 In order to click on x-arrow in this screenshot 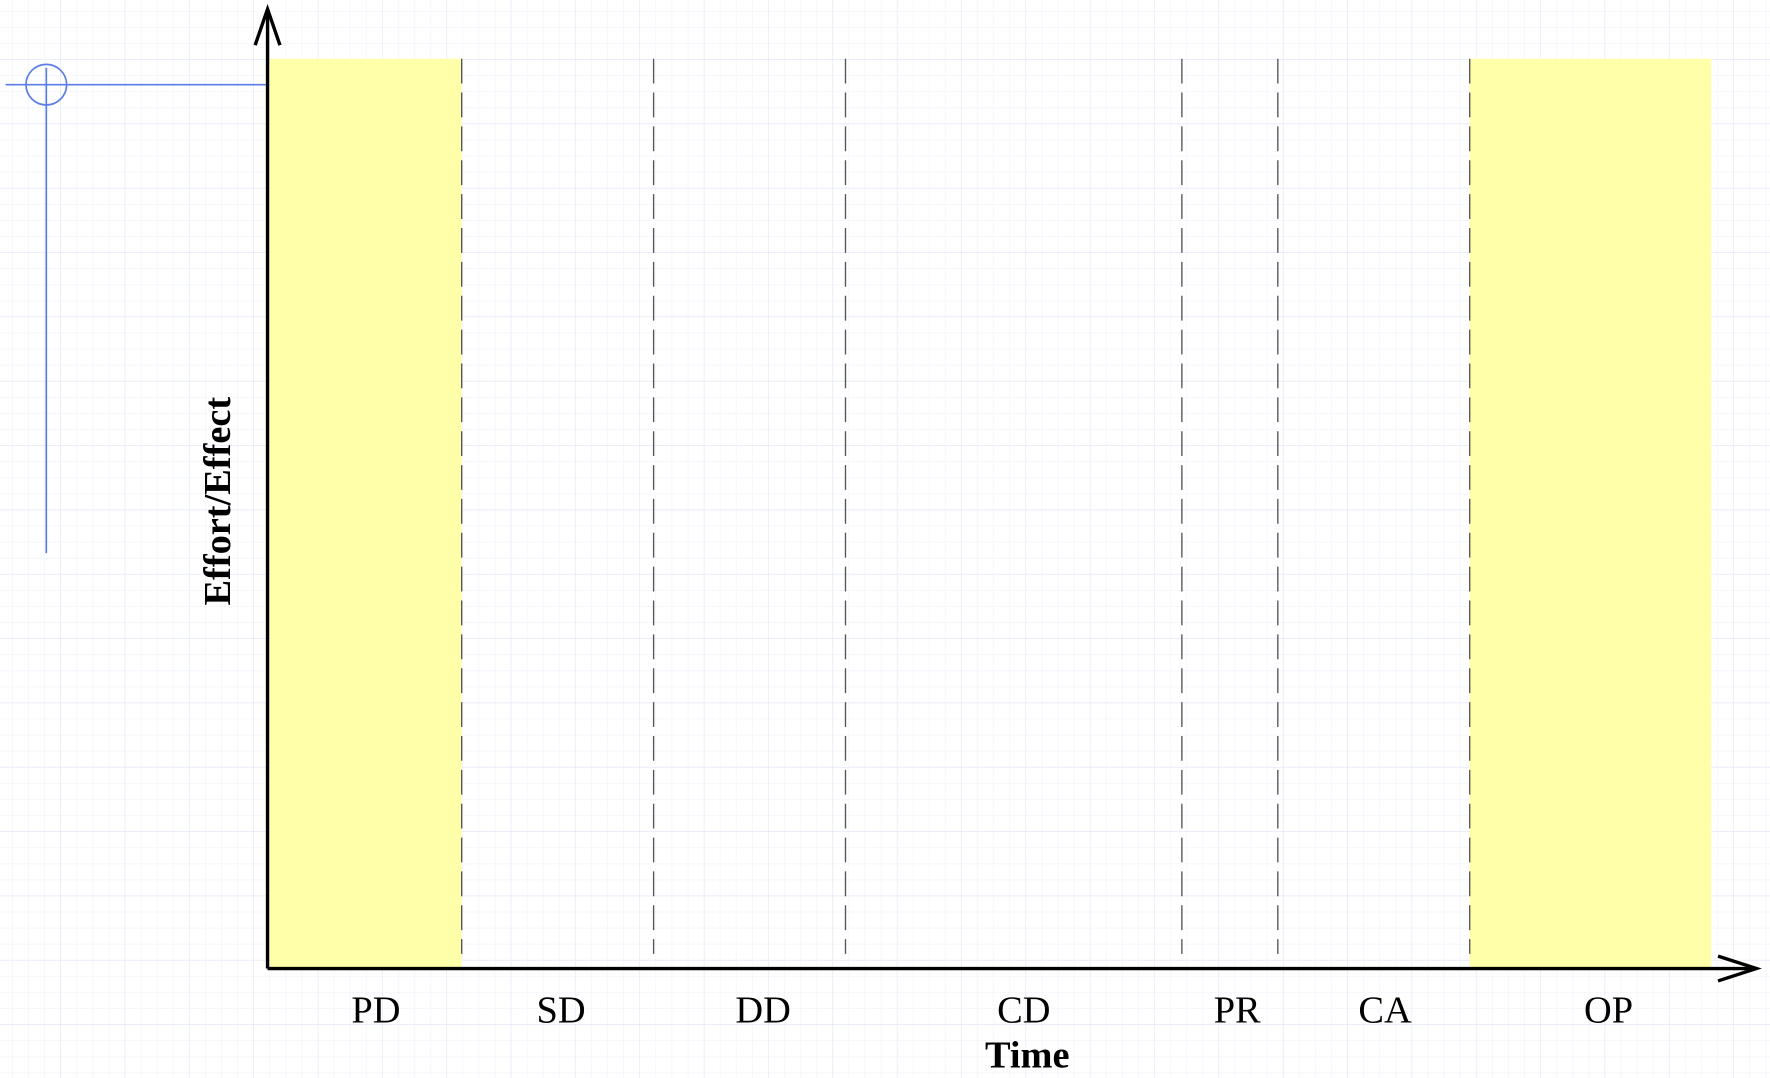, I will do `click(1739, 968)`.